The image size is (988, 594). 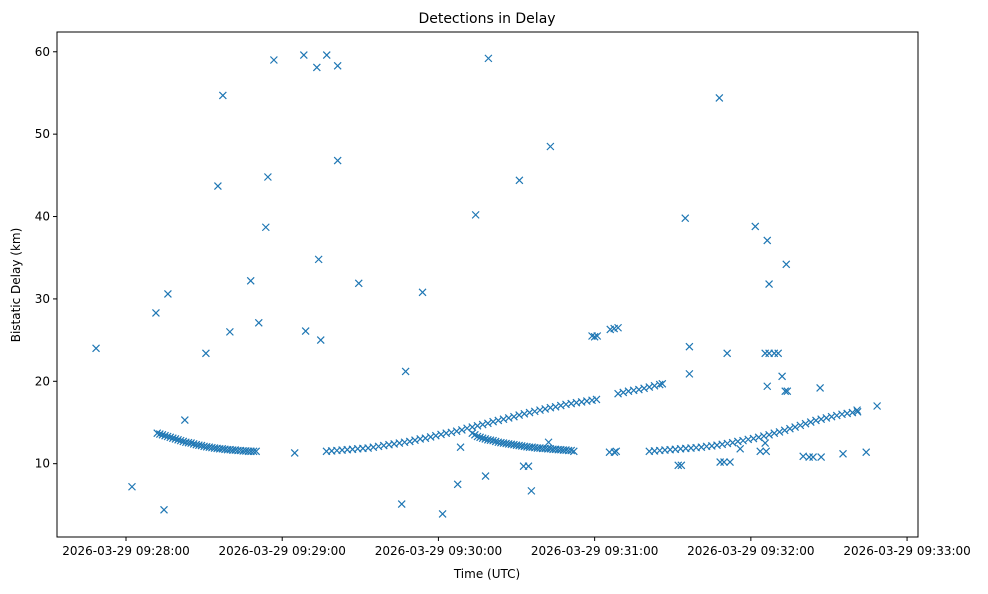 I want to click on y-tick-label: 30, so click(x=42, y=299).